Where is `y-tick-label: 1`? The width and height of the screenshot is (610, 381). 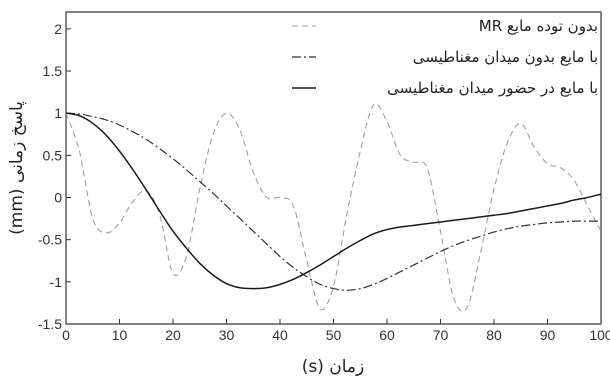 y-tick-label: 1 is located at coordinates (58, 113).